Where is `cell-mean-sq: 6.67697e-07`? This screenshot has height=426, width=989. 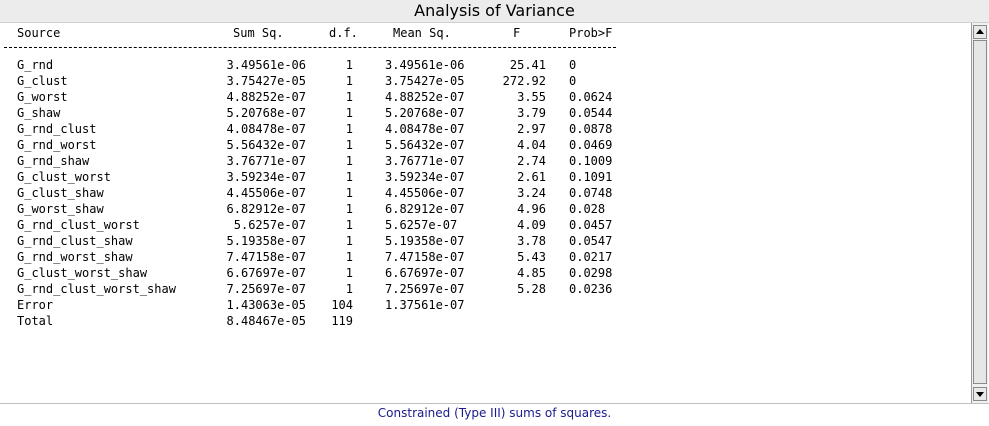
cell-mean-sq: 6.67697e-07 is located at coordinates (425, 273).